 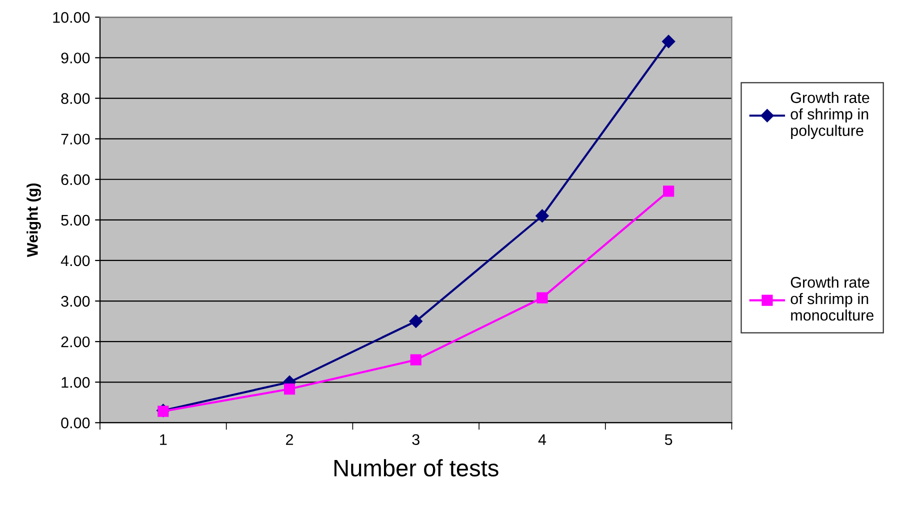 What do you see at coordinates (76, 382) in the screenshot?
I see `y-tick-label: 1.00` at bounding box center [76, 382].